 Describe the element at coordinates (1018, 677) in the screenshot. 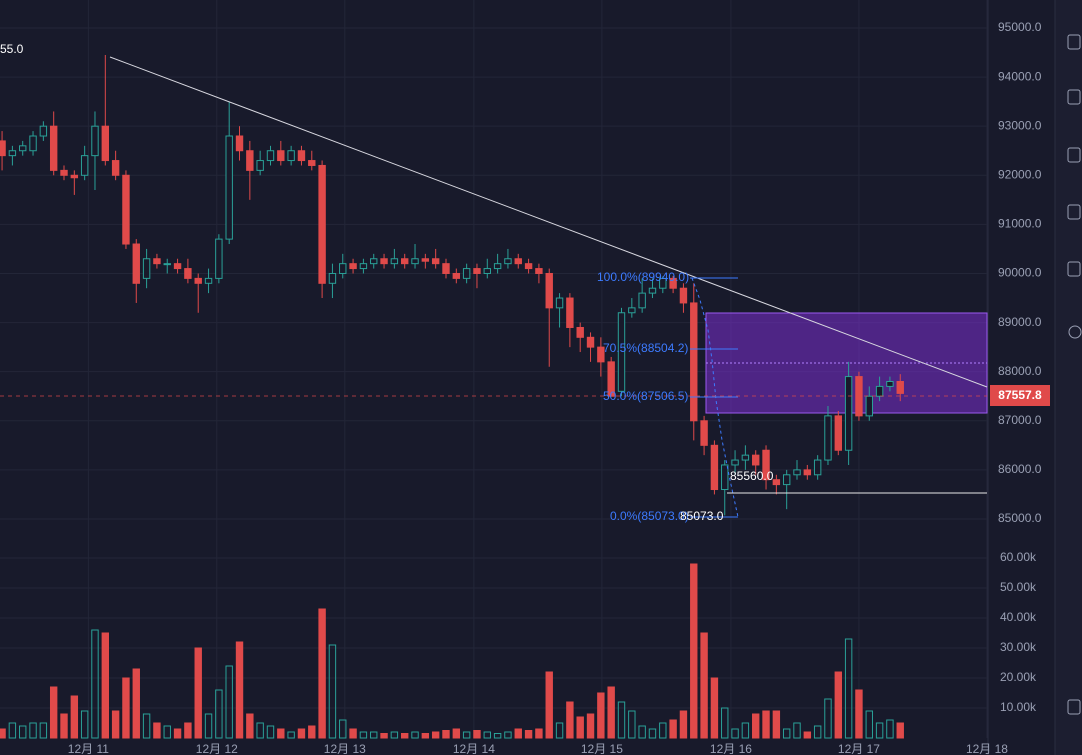

I see `y2-tick-label: 20.00k` at that location.